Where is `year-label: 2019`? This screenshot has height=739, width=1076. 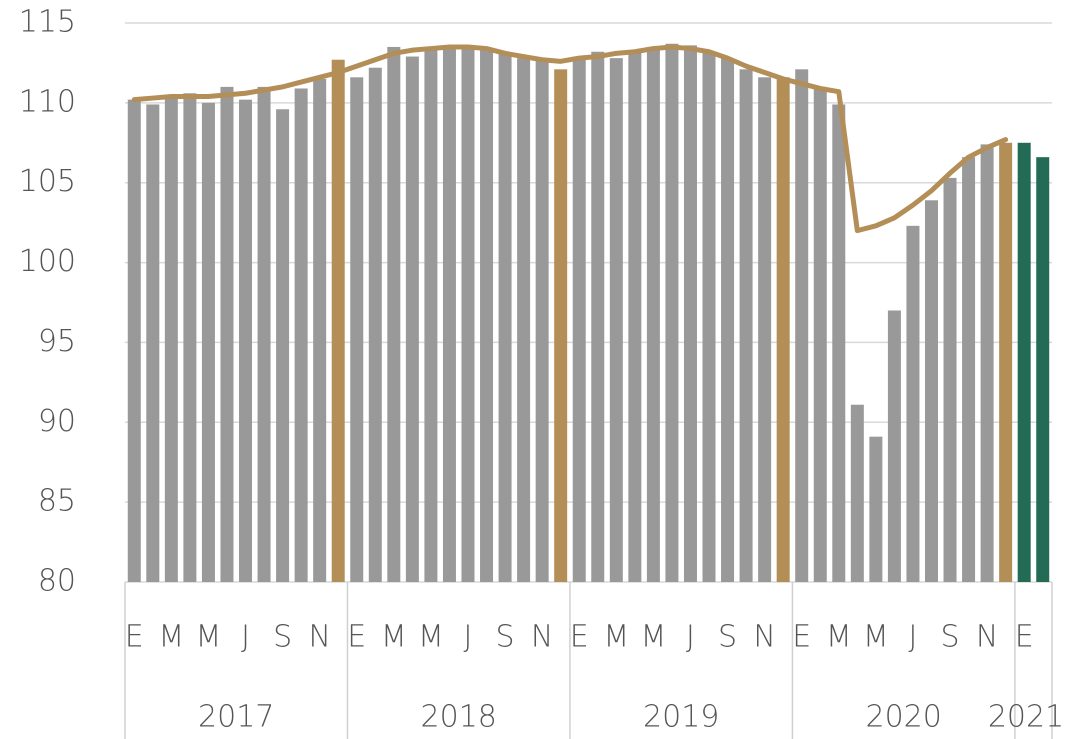 year-label: 2019 is located at coordinates (681, 717).